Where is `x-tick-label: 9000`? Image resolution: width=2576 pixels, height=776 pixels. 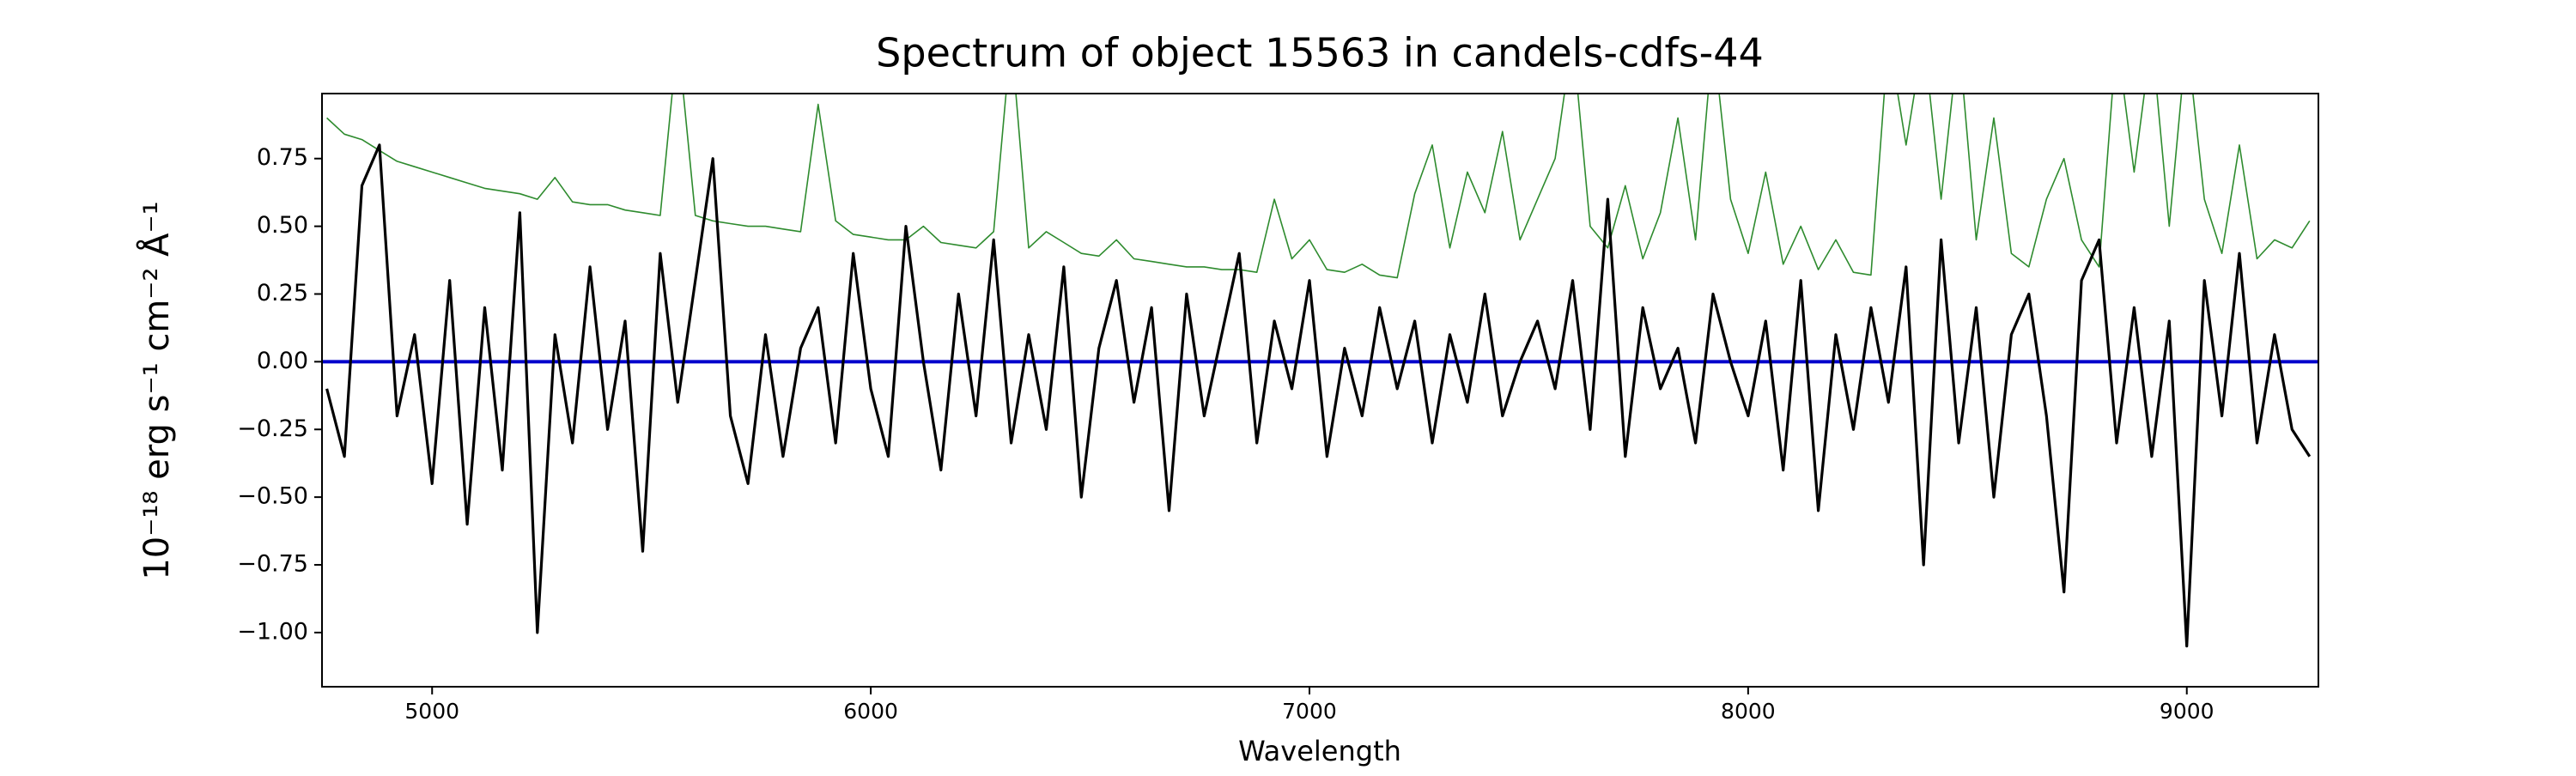 x-tick-label: 9000 is located at coordinates (2187, 711).